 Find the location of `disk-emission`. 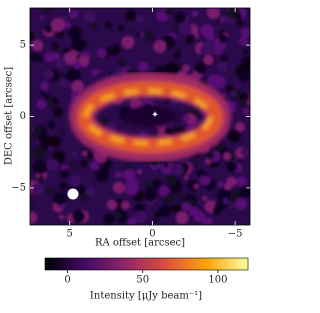

disk-emission is located at coordinates (150, 117).